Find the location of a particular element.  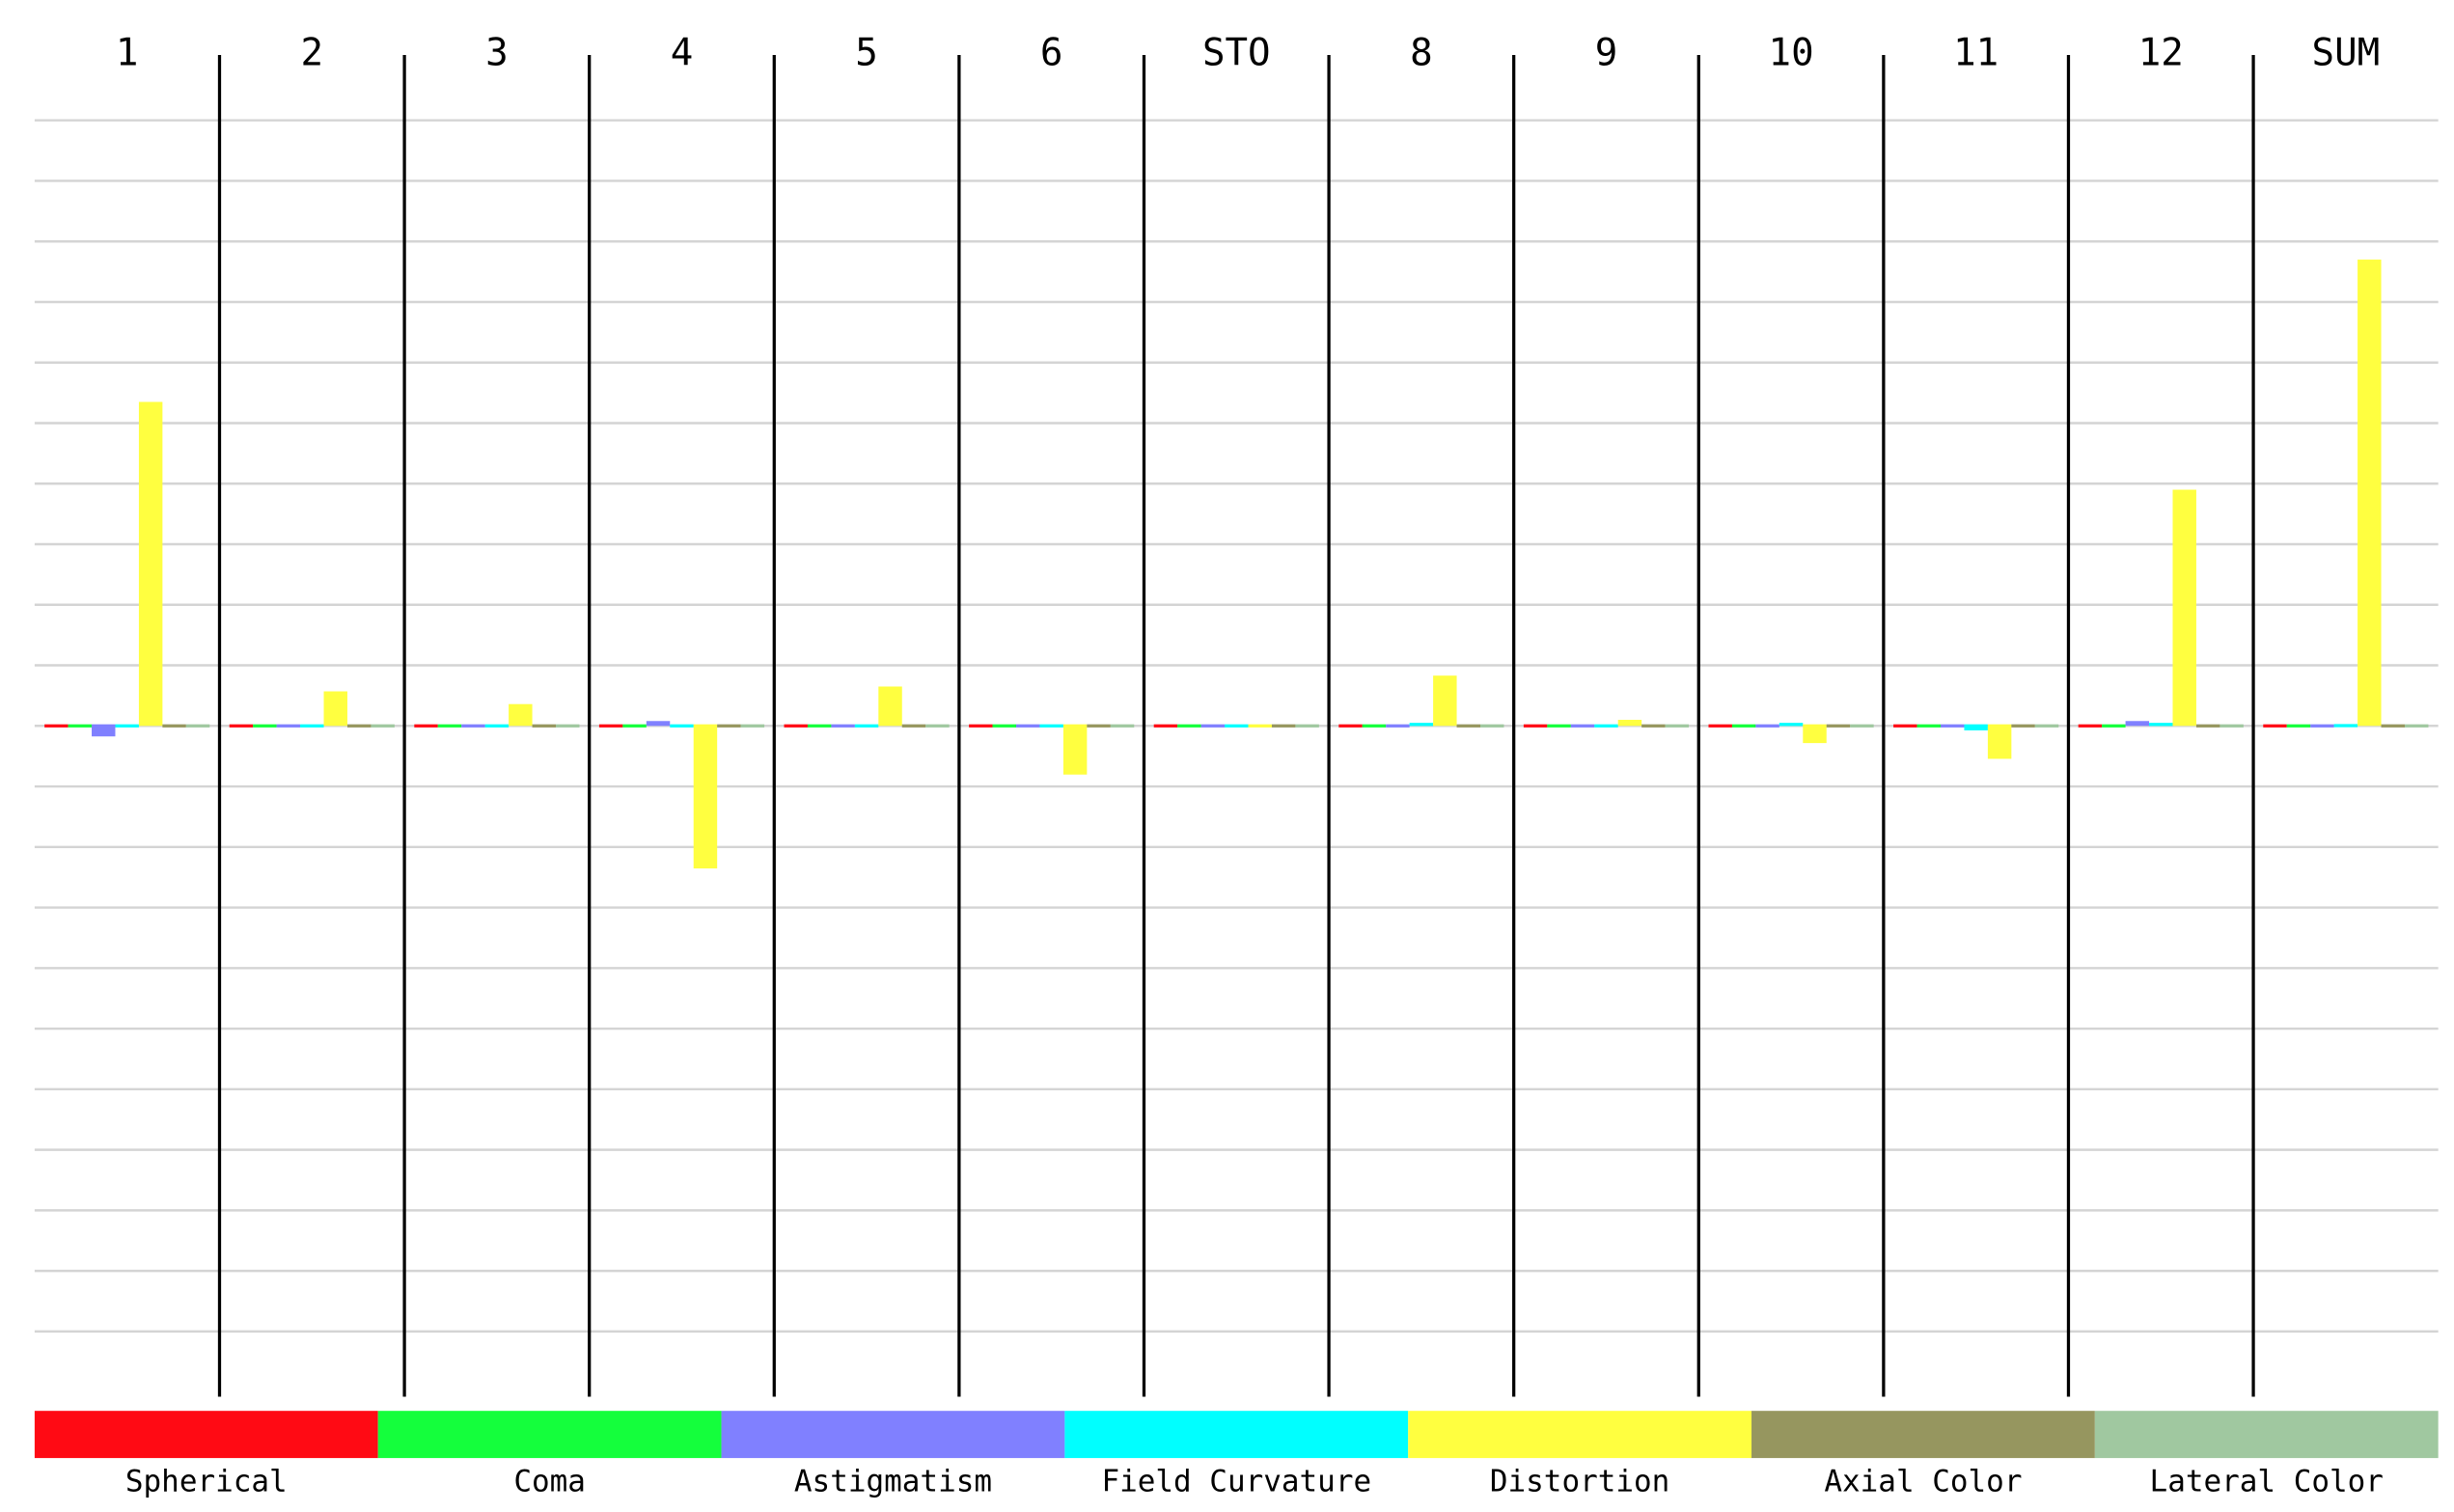

legend-label: Lateral Color is located at coordinates (2267, 1482).